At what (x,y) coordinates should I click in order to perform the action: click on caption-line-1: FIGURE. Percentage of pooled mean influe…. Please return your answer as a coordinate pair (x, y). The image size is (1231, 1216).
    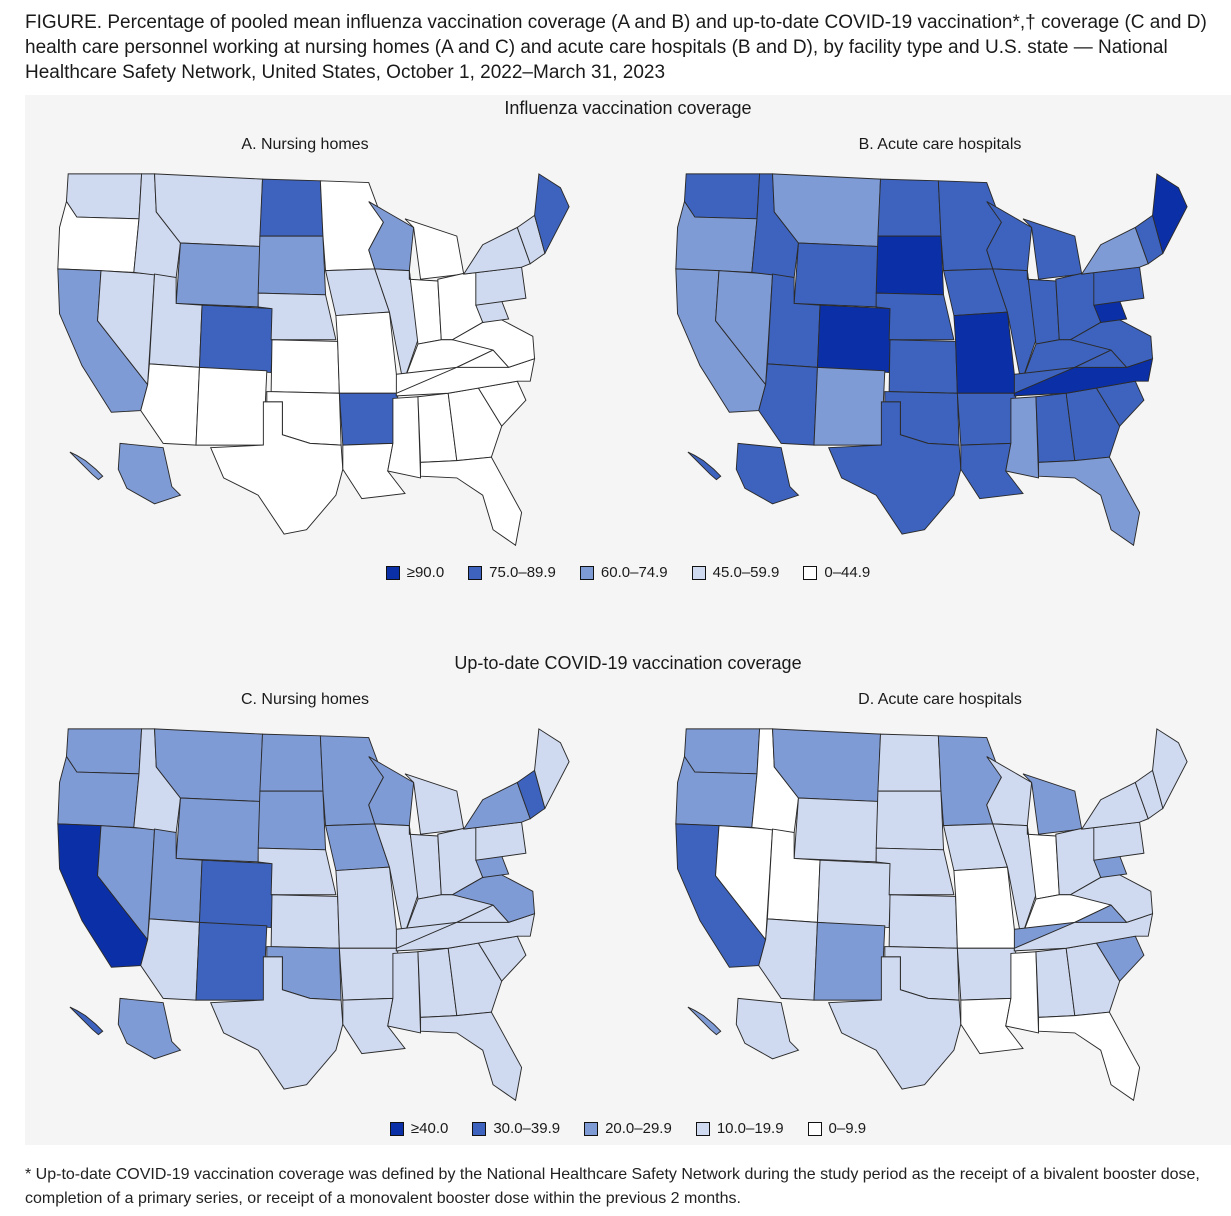
    Looking at the image, I should click on (616, 22).